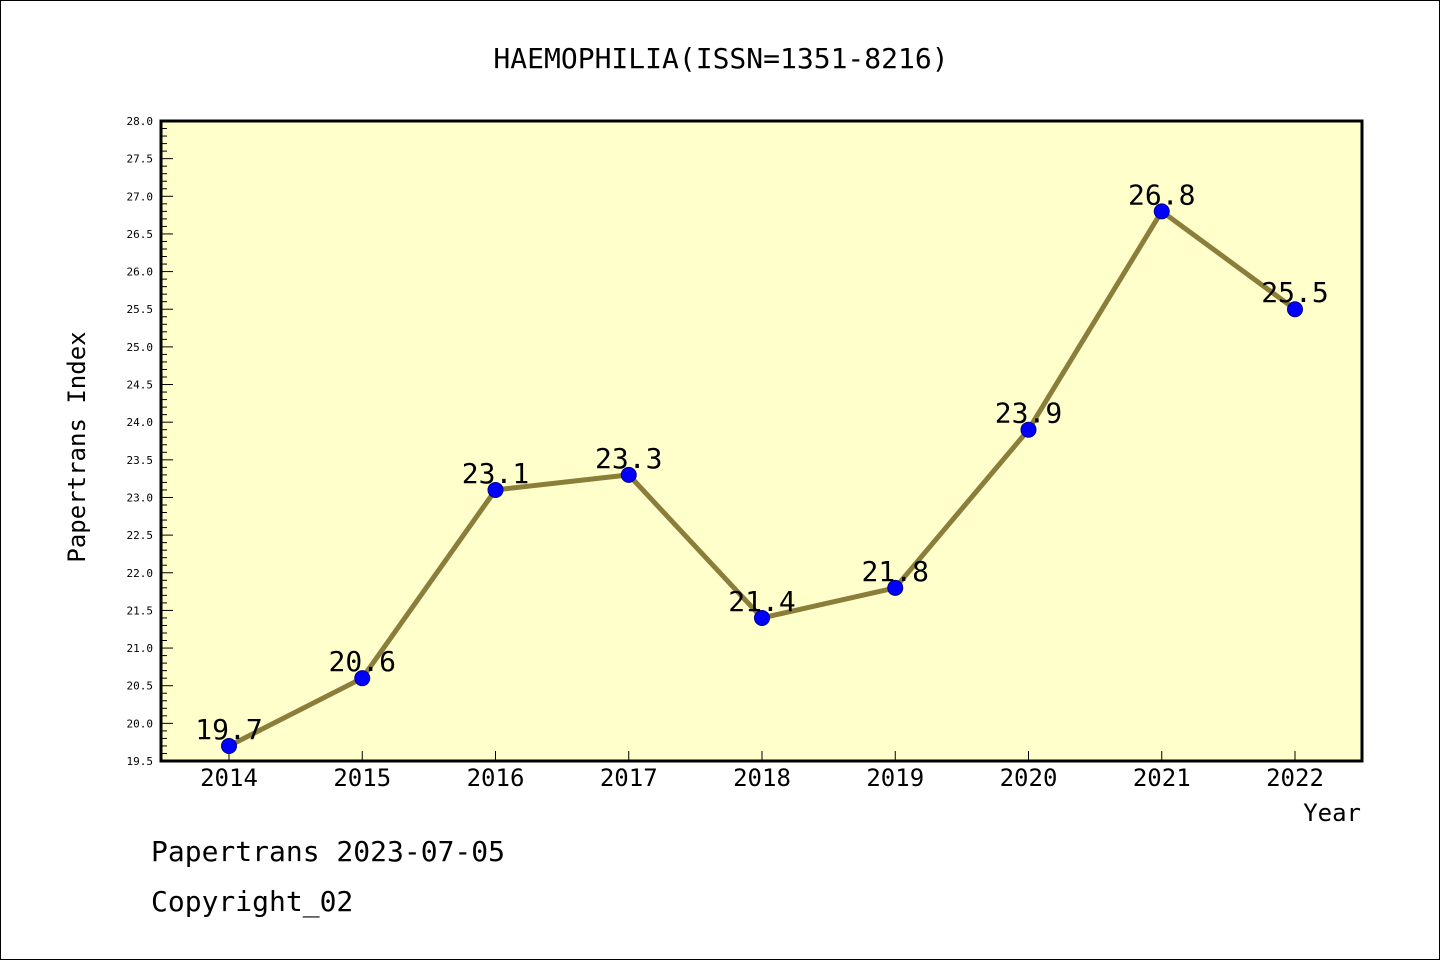 This screenshot has width=1440, height=961. I want to click on data-label: 25.5, so click(1294, 292).